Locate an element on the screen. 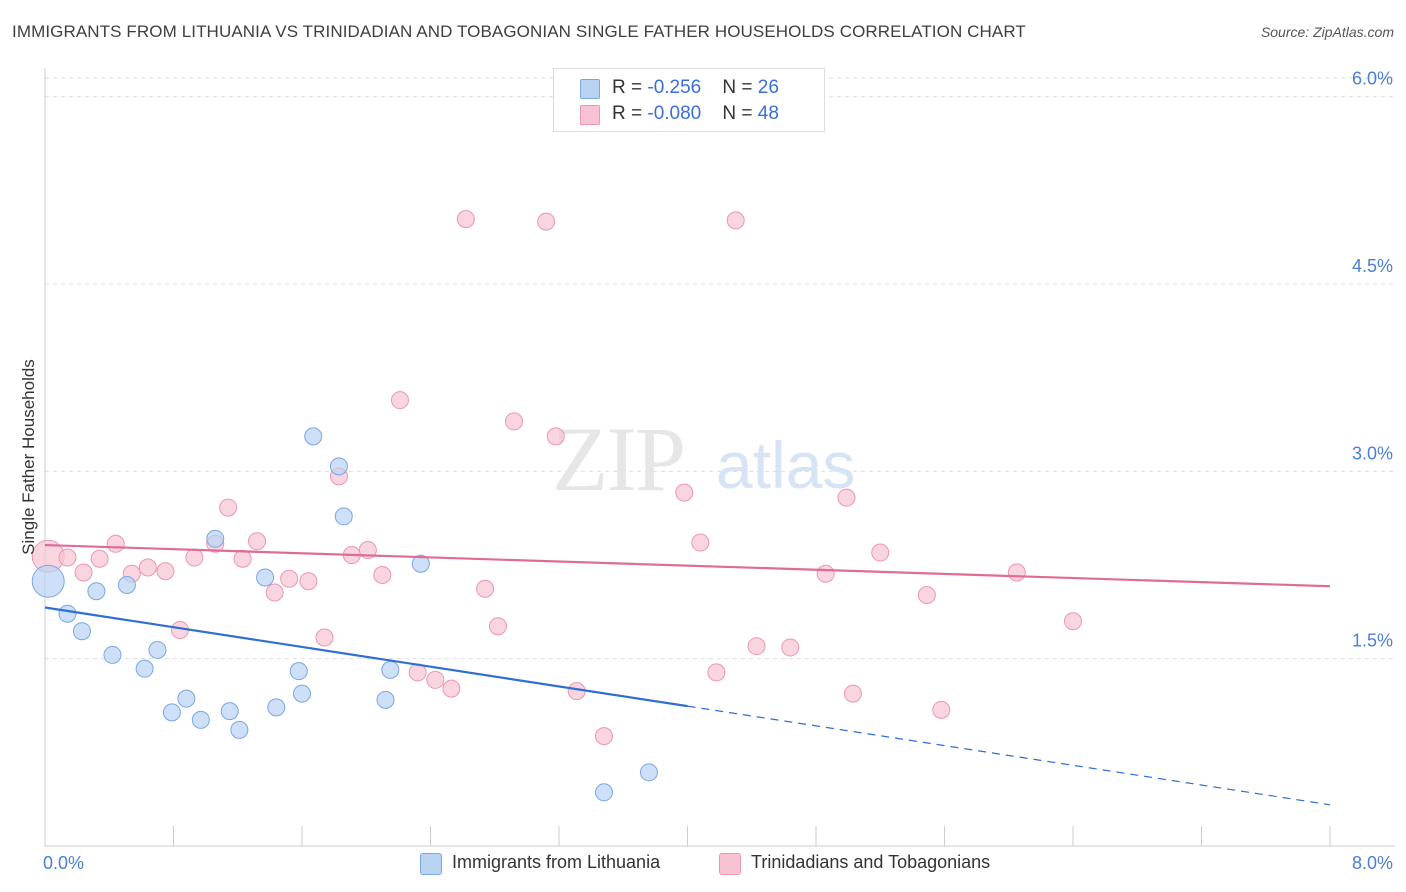 Image resolution: width=1406 pixels, height=892 pixels. legend-r-value: -0.080 is located at coordinates (674, 113).